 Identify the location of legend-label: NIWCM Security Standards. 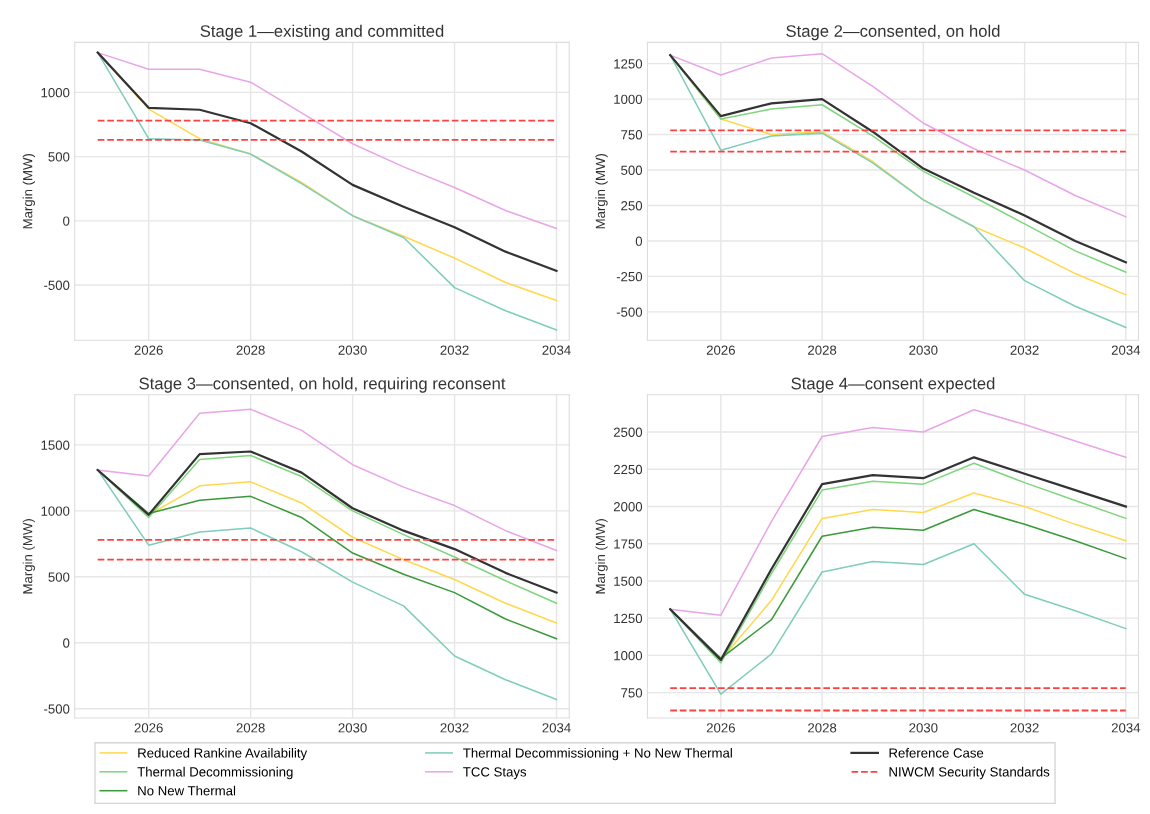
(969, 773).